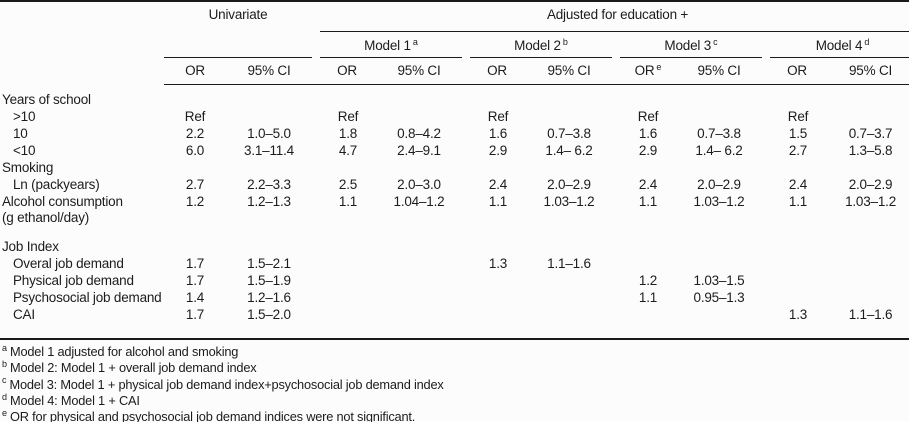 The image size is (909, 422). I want to click on row-label: >10, so click(24, 116).